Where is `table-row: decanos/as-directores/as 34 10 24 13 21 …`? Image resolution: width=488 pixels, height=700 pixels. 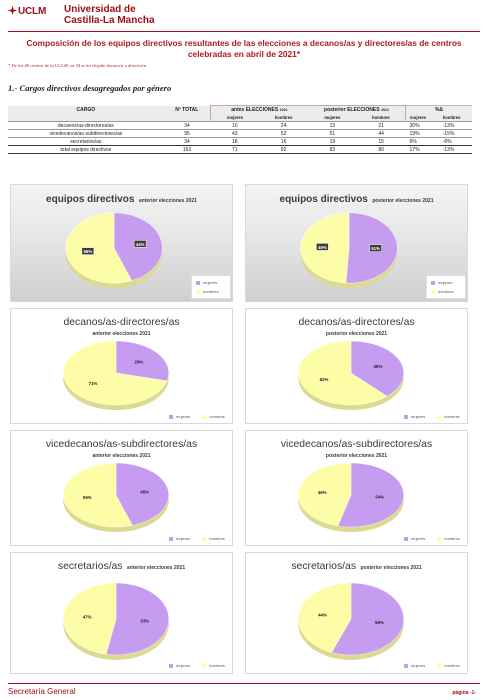 table-row: decanos/as-directores/as 34 10 24 13 21 … is located at coordinates (240, 125).